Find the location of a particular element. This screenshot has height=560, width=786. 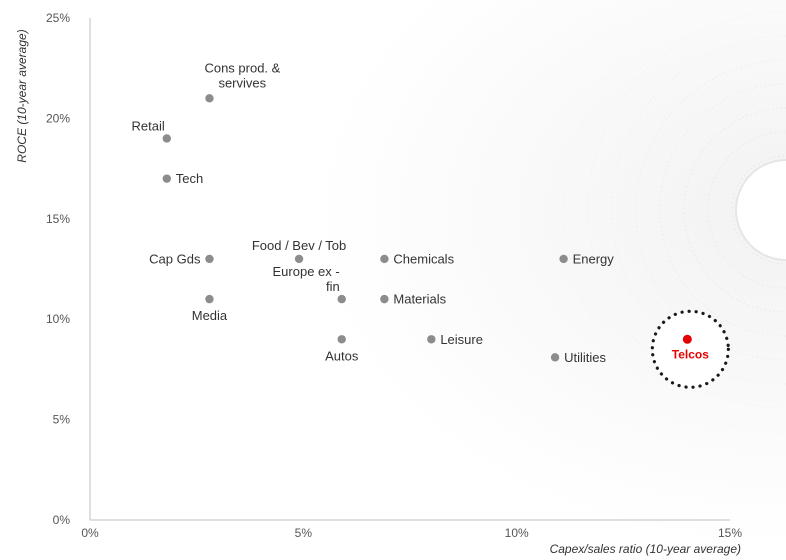

x-tick-label: 15% is located at coordinates (730, 533).